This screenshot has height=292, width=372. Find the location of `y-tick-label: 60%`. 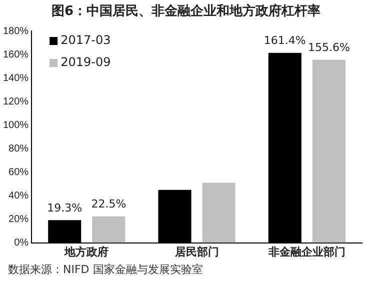

y-tick-label: 60% is located at coordinates (18, 172).